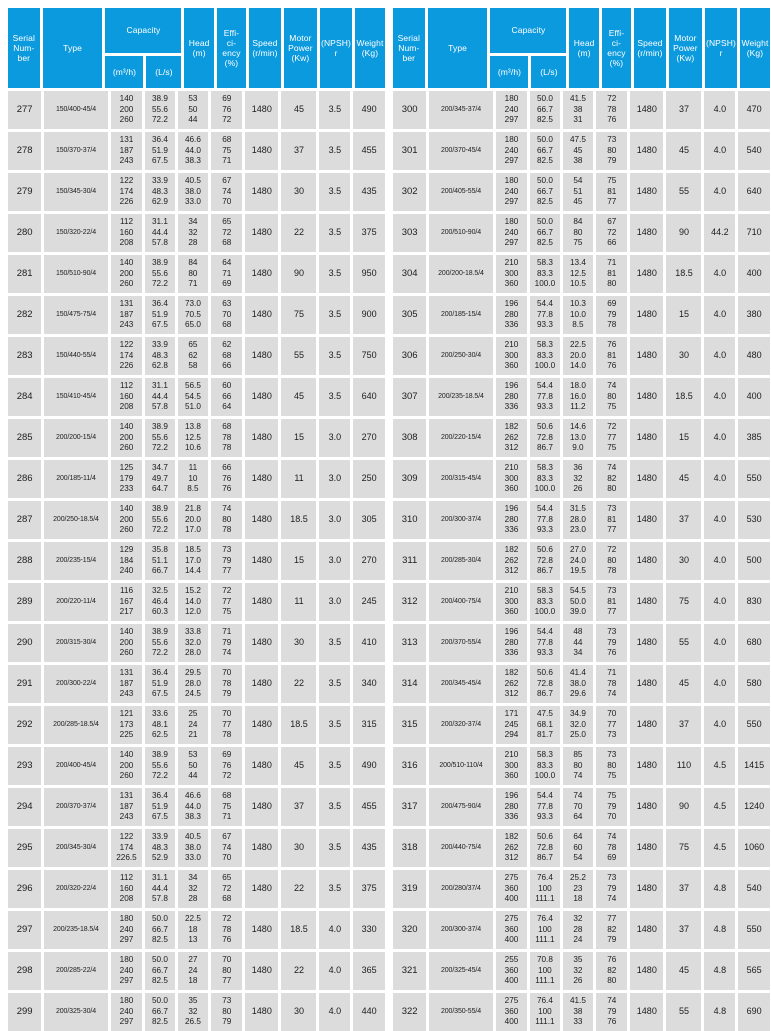 This screenshot has height=1031, width=771. What do you see at coordinates (461, 192) in the screenshot?
I see `cell-type: 200/405-55/4` at bounding box center [461, 192].